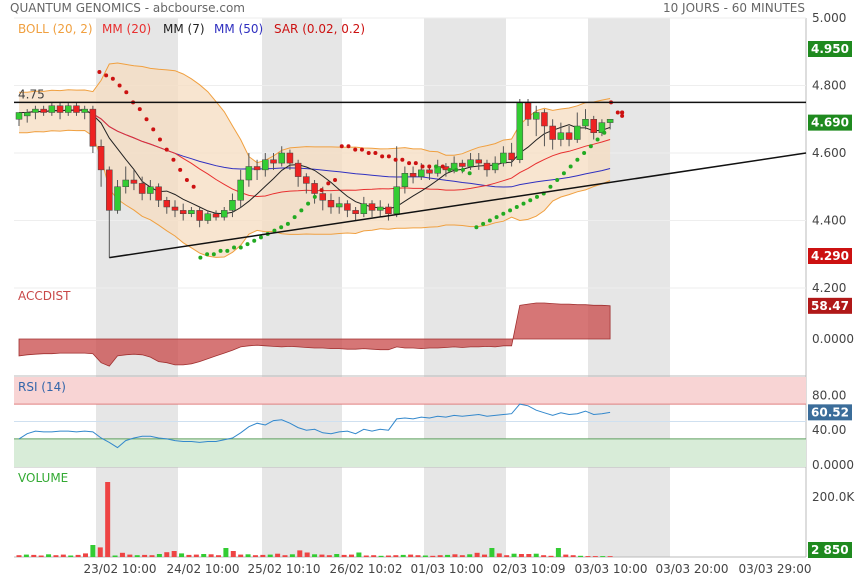  What do you see at coordinates (447, 569) in the screenshot?
I see `x-axis-label: 01/03 10:00` at bounding box center [447, 569].